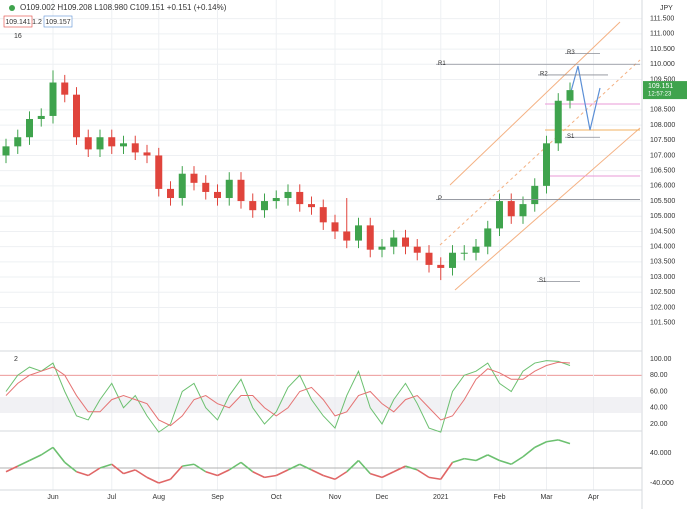 The height and width of the screenshot is (509, 688). I want to click on y-tick-label: 102.500, so click(662, 292).